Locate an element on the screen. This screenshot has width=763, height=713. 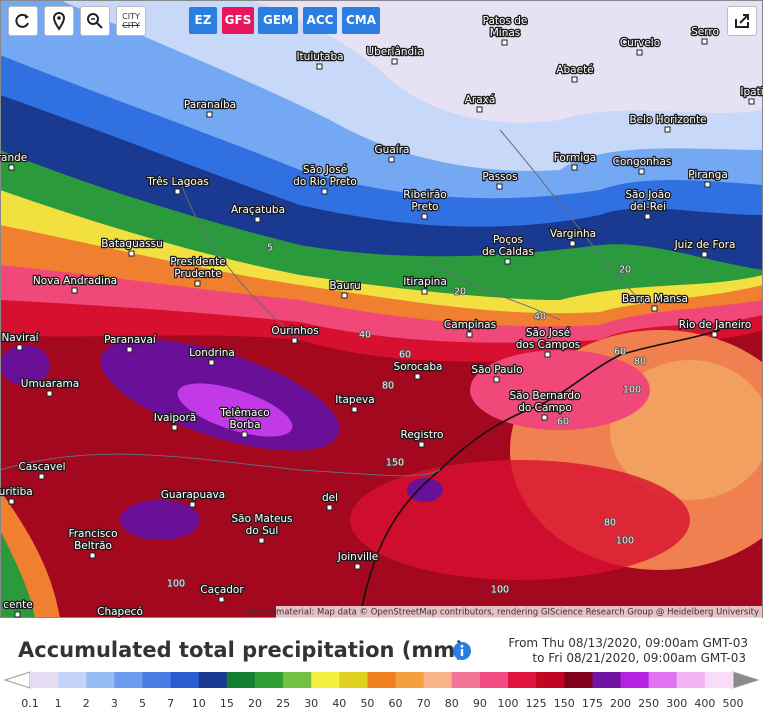
model-button: GFS is located at coordinates (238, 20).